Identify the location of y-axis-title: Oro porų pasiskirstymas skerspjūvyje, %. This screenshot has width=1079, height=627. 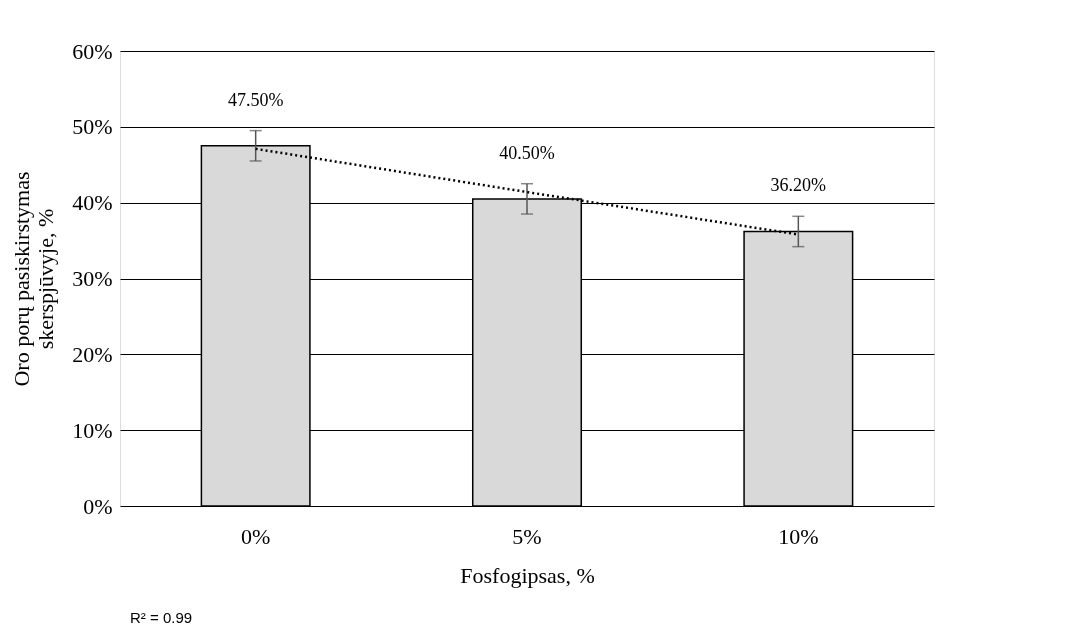
(34, 279).